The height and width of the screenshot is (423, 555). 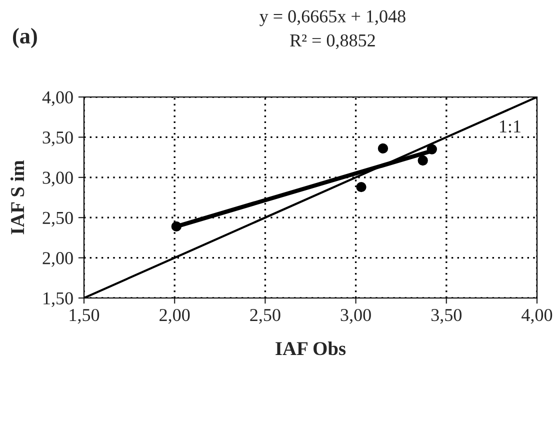 I want to click on x-axis-title: IAF Obs, so click(x=311, y=348).